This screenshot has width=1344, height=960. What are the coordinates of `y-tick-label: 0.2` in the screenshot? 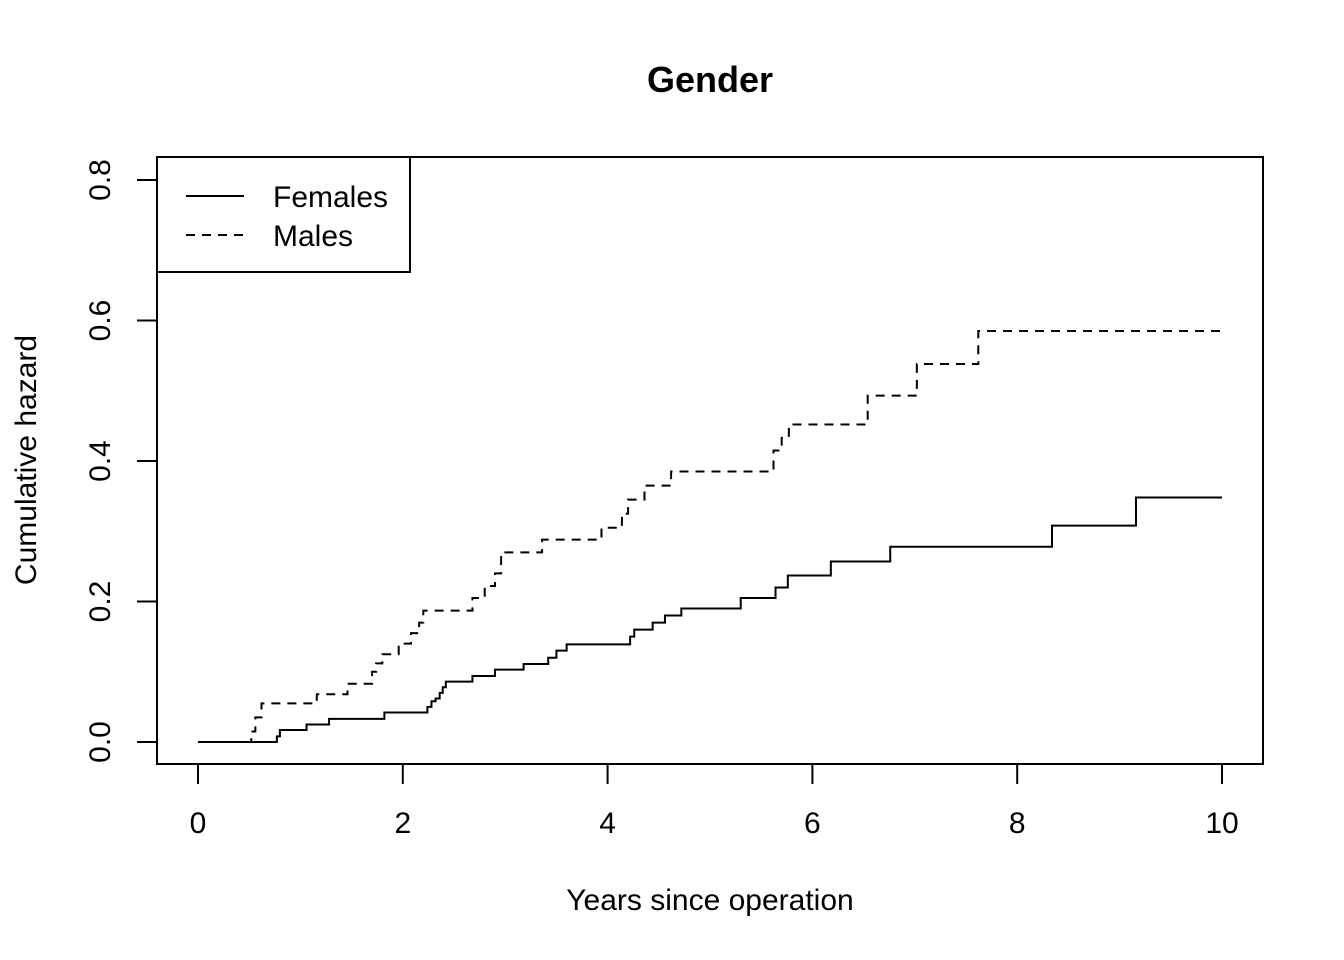 It's located at (100, 602).